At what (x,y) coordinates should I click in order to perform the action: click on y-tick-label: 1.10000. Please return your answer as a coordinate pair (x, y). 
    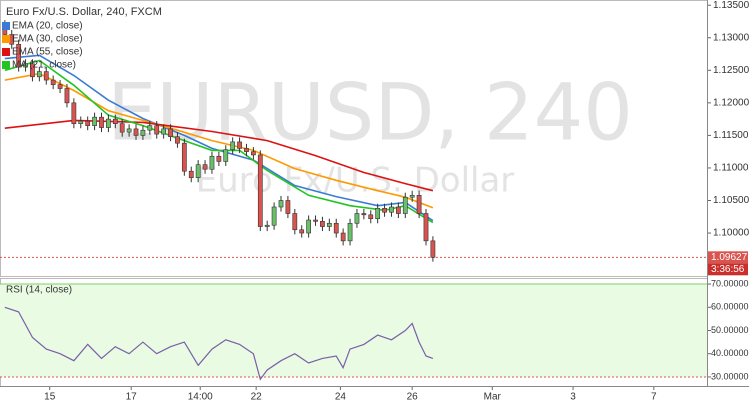
    Looking at the image, I should click on (731, 233).